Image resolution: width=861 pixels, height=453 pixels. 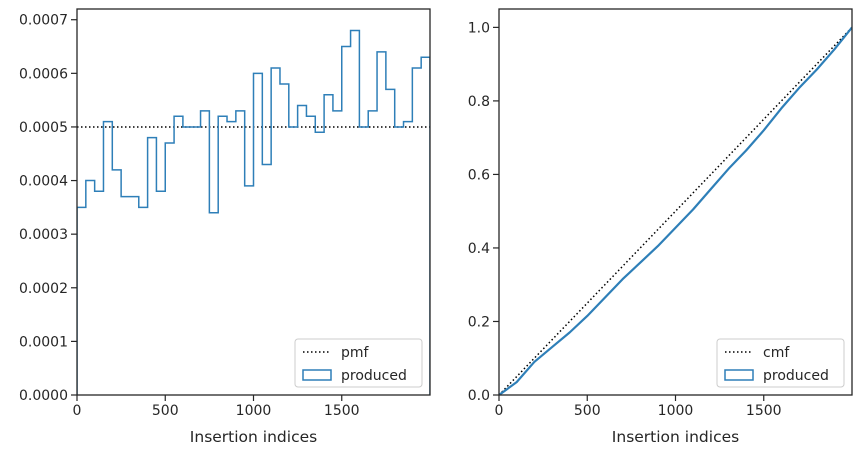 What do you see at coordinates (479, 249) in the screenshot?
I see `y-tick-label: 0.4` at bounding box center [479, 249].